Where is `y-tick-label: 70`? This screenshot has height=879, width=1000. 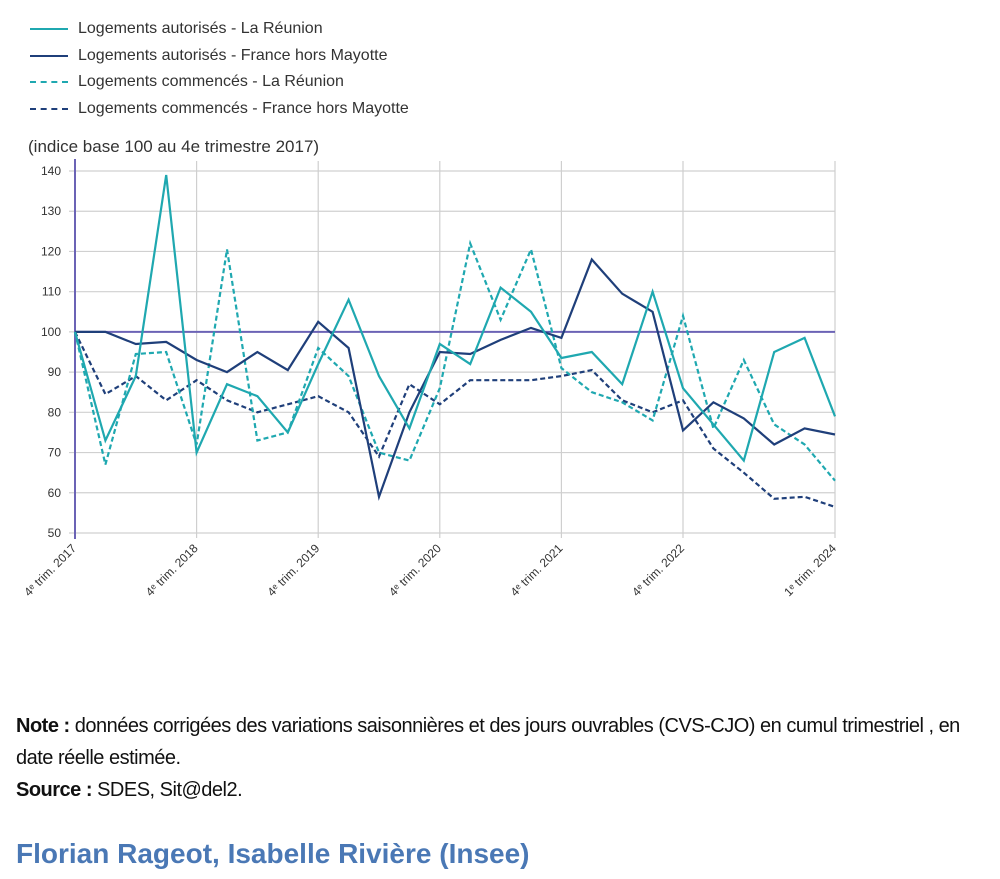 y-tick-label: 70 is located at coordinates (55, 453).